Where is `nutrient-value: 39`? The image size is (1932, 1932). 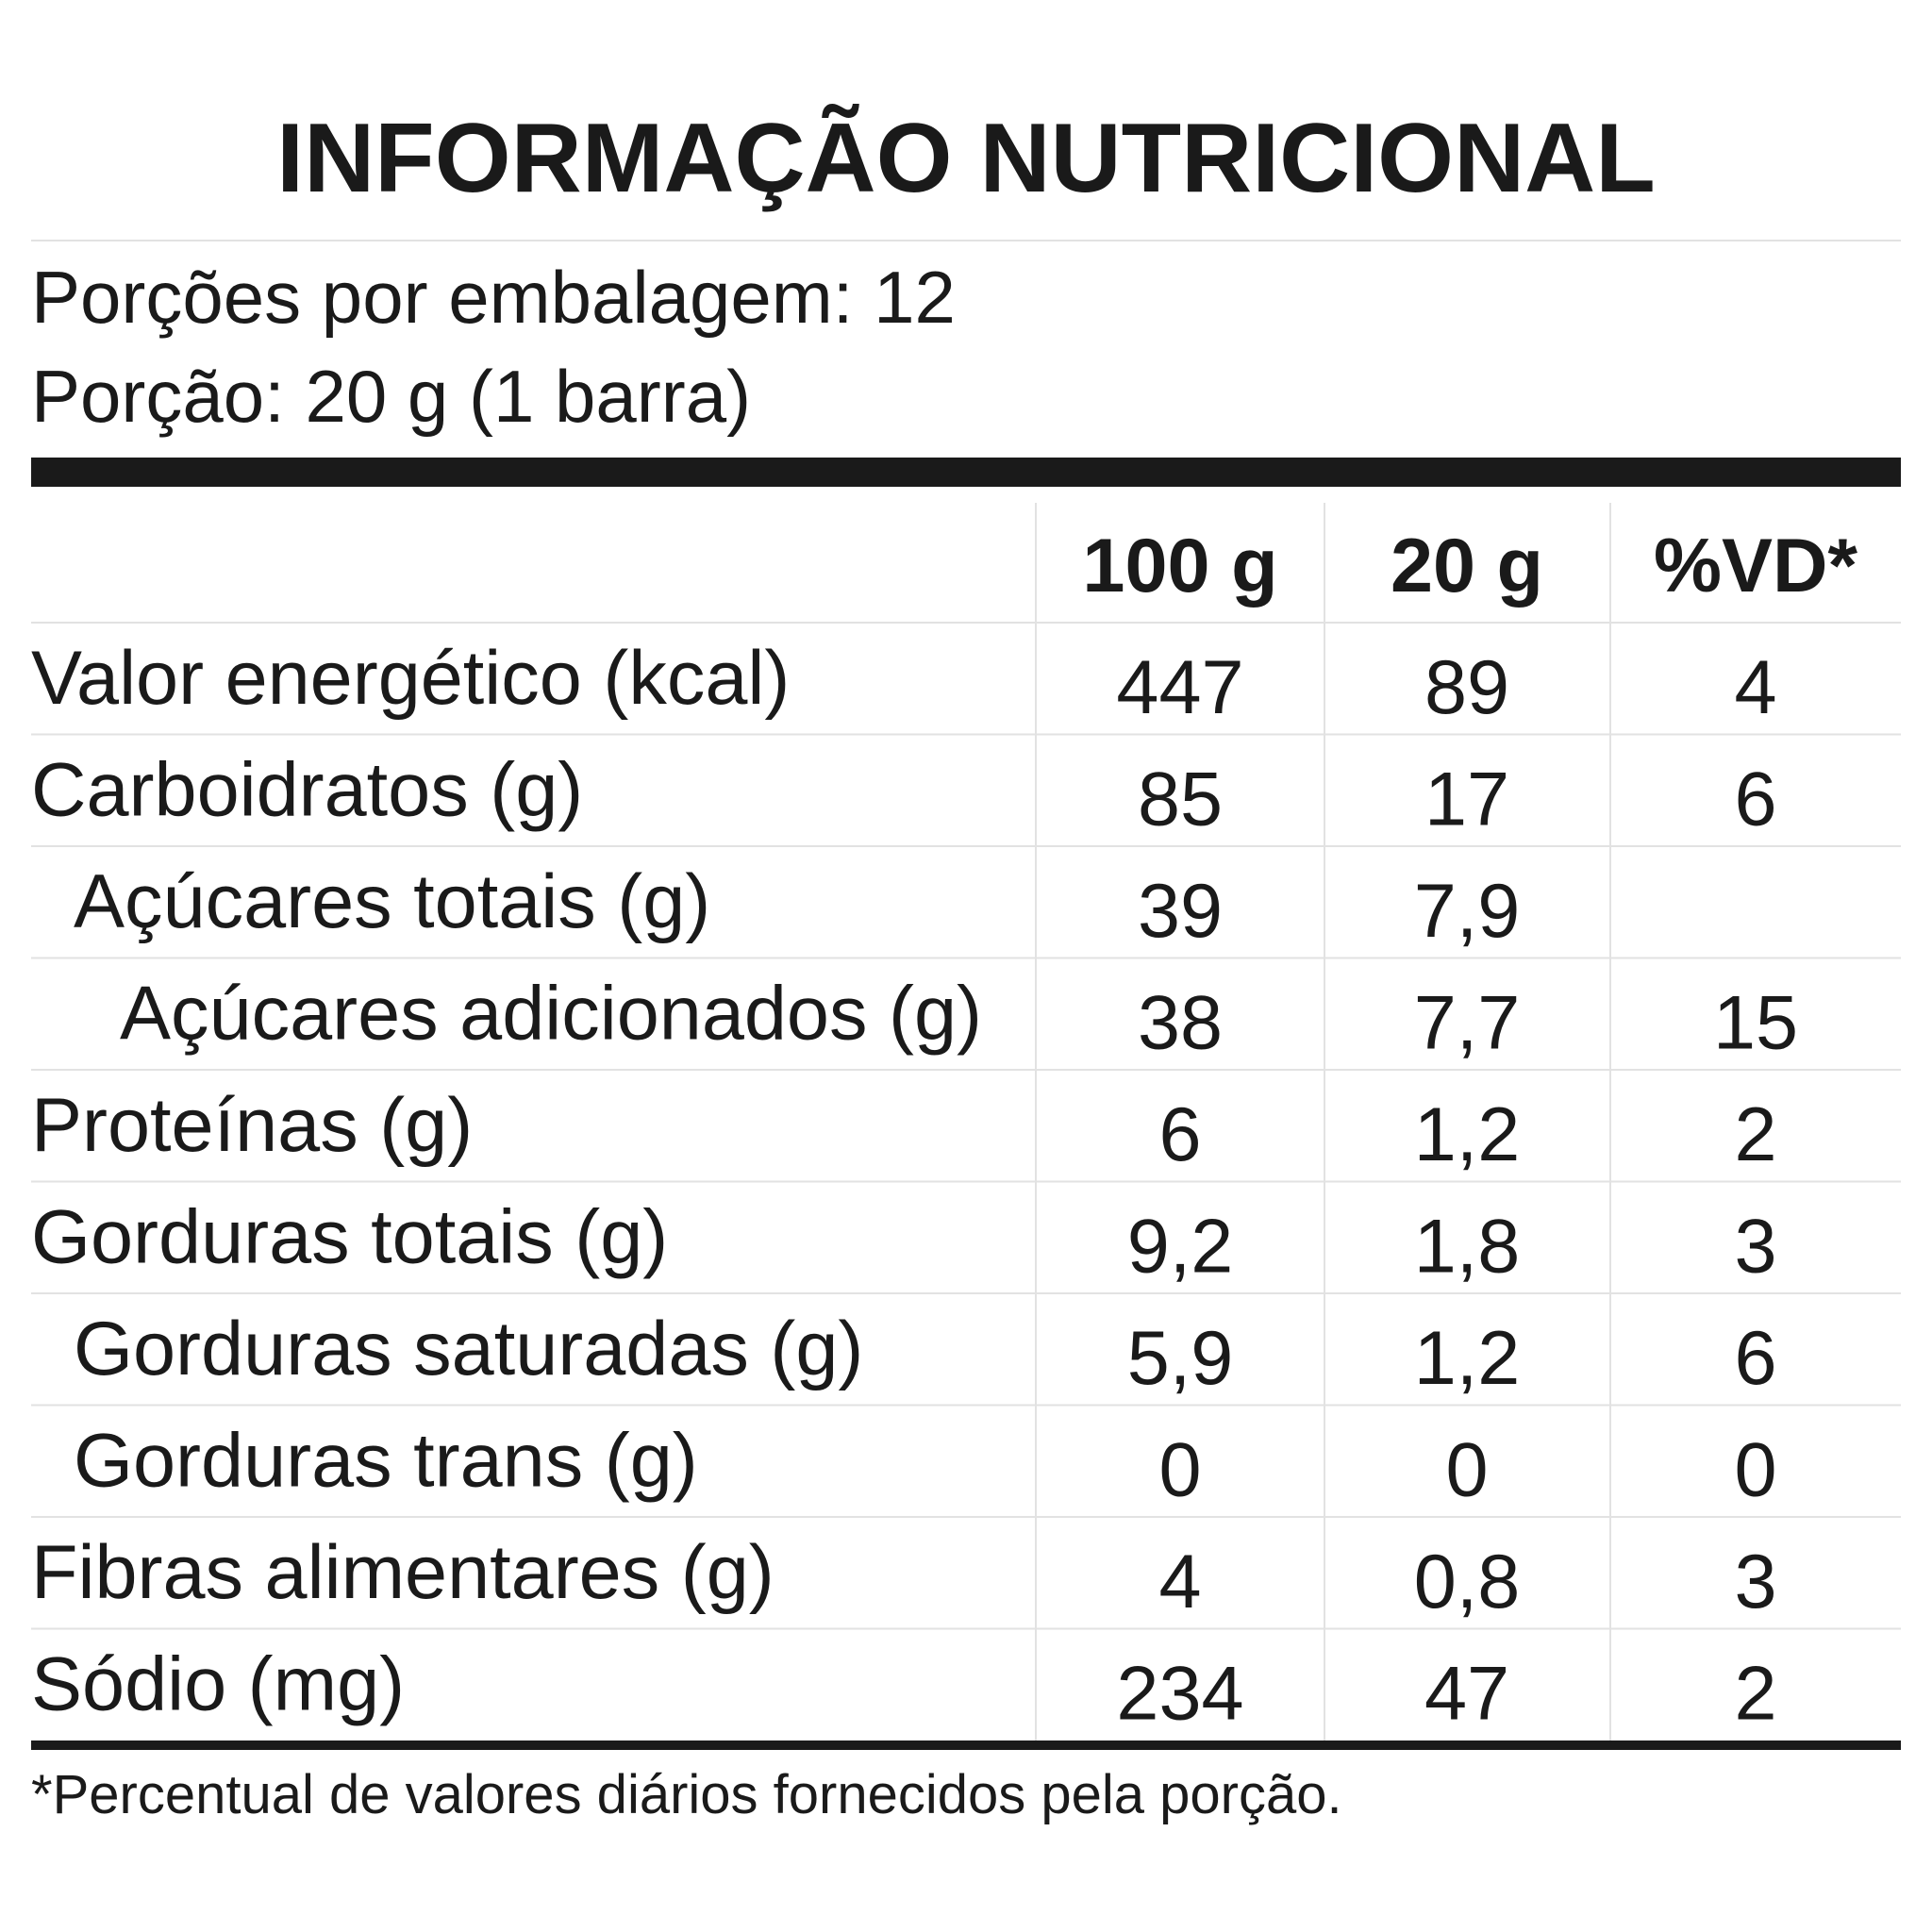
nutrient-value: 39 is located at coordinates (1180, 911).